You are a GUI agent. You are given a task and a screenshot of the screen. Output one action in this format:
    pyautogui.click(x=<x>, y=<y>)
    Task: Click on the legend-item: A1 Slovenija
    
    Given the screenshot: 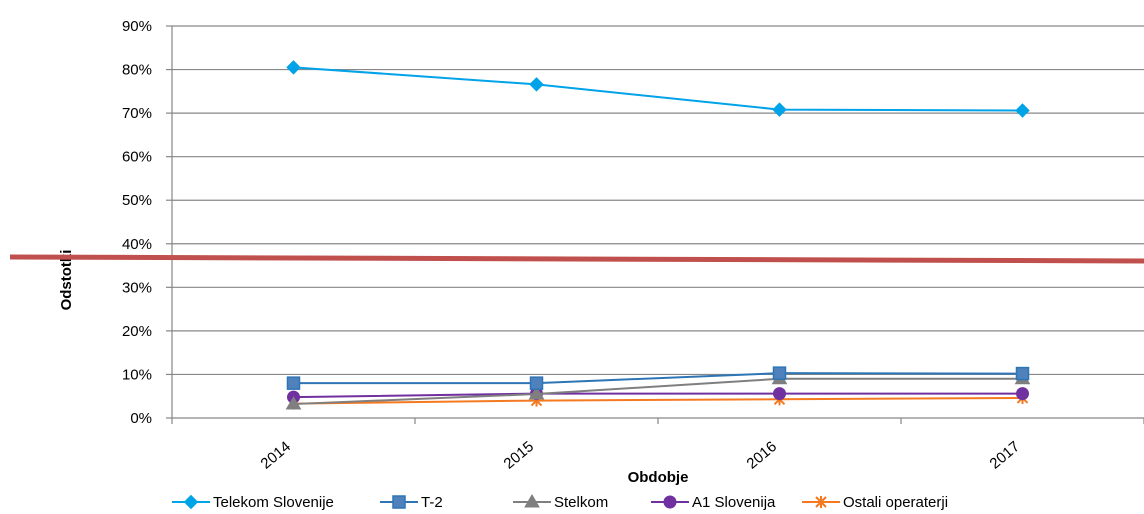 What is the action you would take?
    pyautogui.click(x=713, y=502)
    